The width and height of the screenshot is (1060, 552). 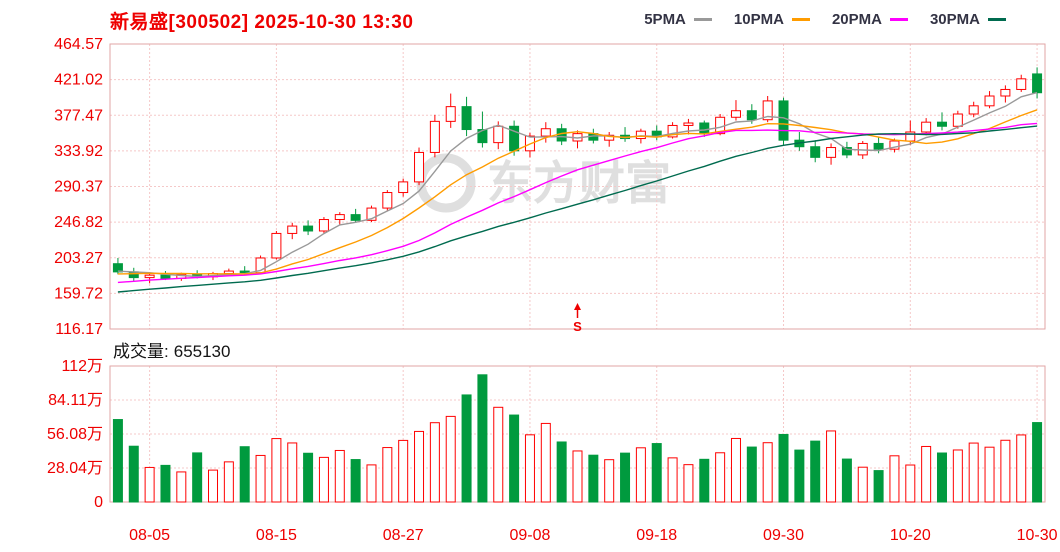 What do you see at coordinates (78, 115) in the screenshot?
I see `svg-text: 377.47` at bounding box center [78, 115].